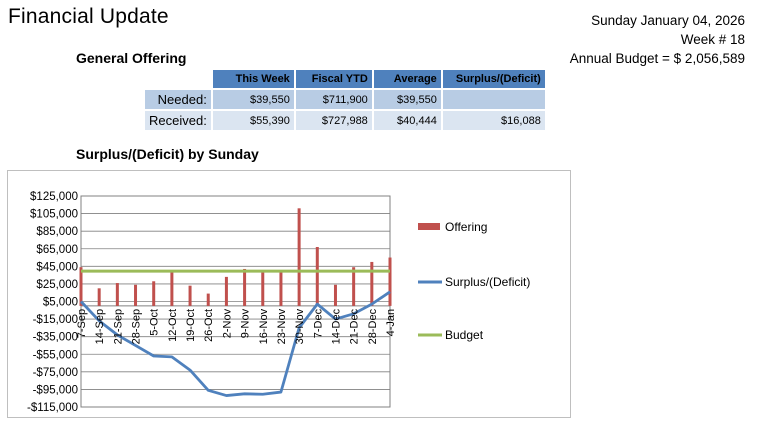  What do you see at coordinates (712, 39) in the screenshot?
I see `week-number: Week # 18` at bounding box center [712, 39].